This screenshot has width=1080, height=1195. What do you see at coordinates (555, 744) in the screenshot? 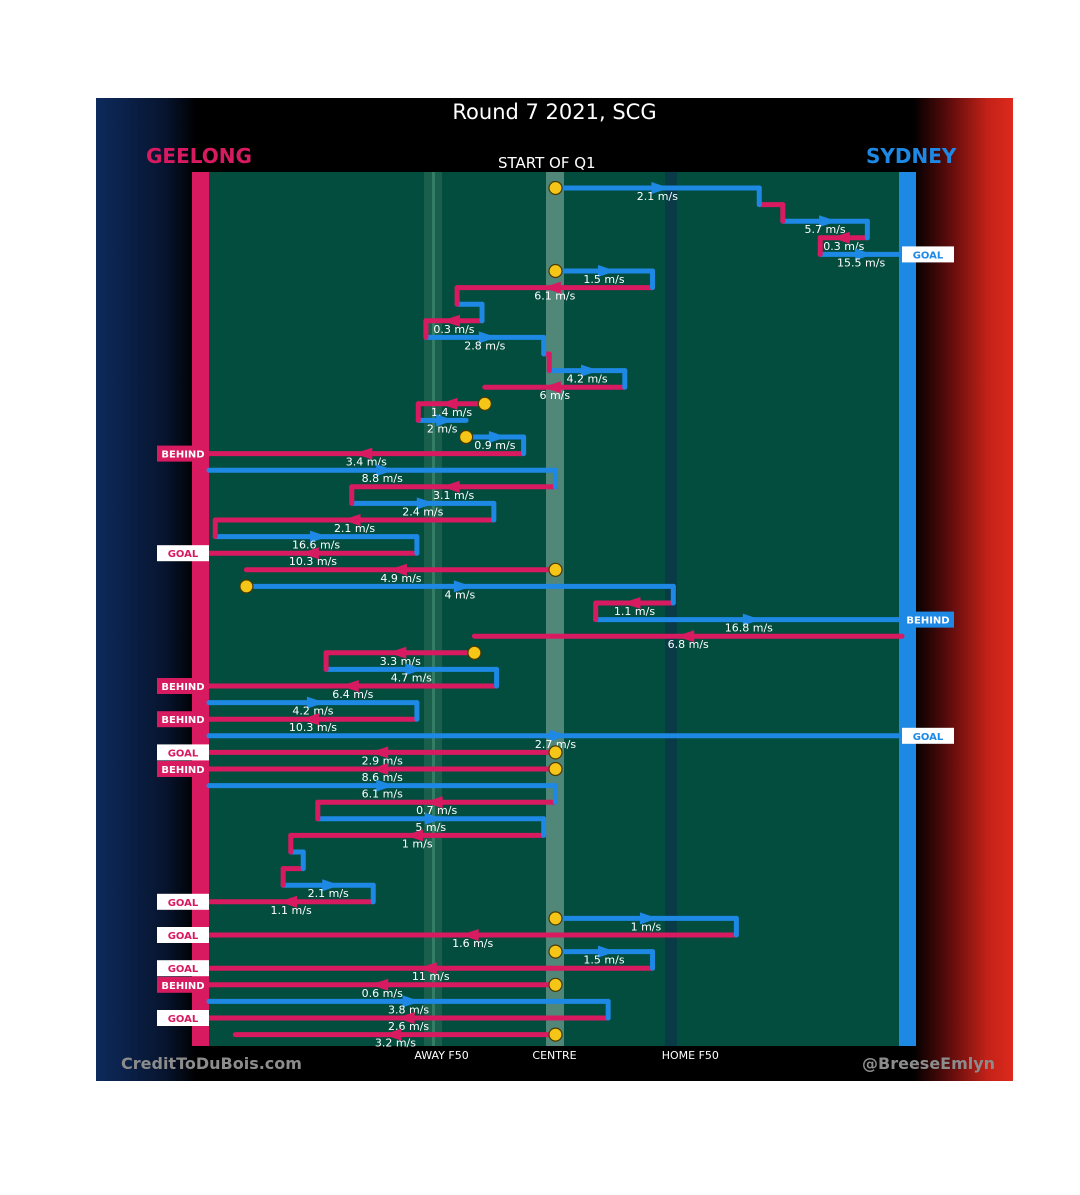
I see `speed-label: 2.7 m/s` at bounding box center [555, 744].